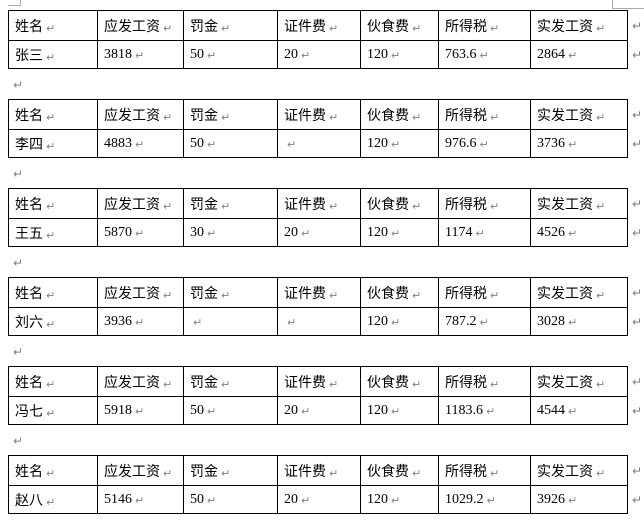  What do you see at coordinates (484, 499) in the screenshot?
I see `data-cell: 1029.2 ↵` at bounding box center [484, 499].